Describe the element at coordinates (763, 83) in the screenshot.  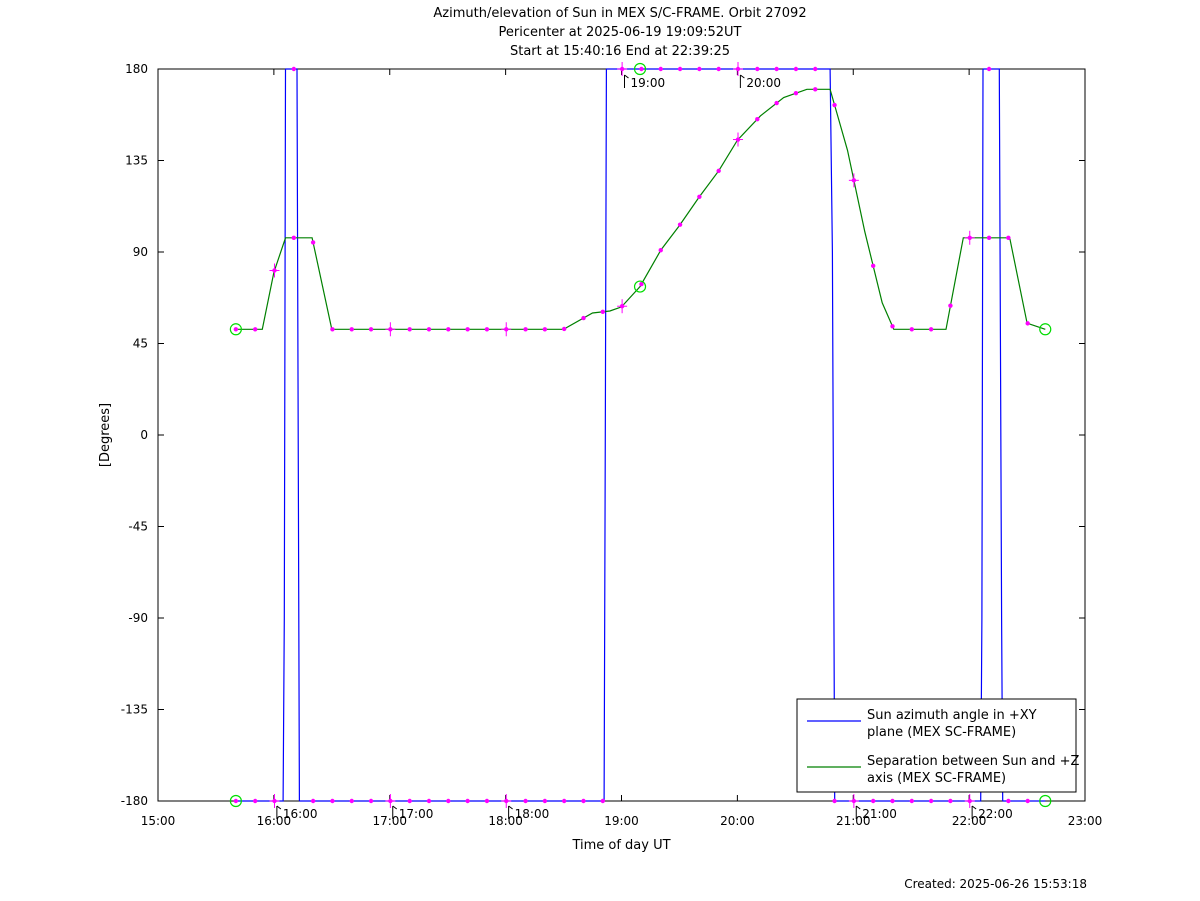
I see `hour-marker-label: 20:00` at that location.